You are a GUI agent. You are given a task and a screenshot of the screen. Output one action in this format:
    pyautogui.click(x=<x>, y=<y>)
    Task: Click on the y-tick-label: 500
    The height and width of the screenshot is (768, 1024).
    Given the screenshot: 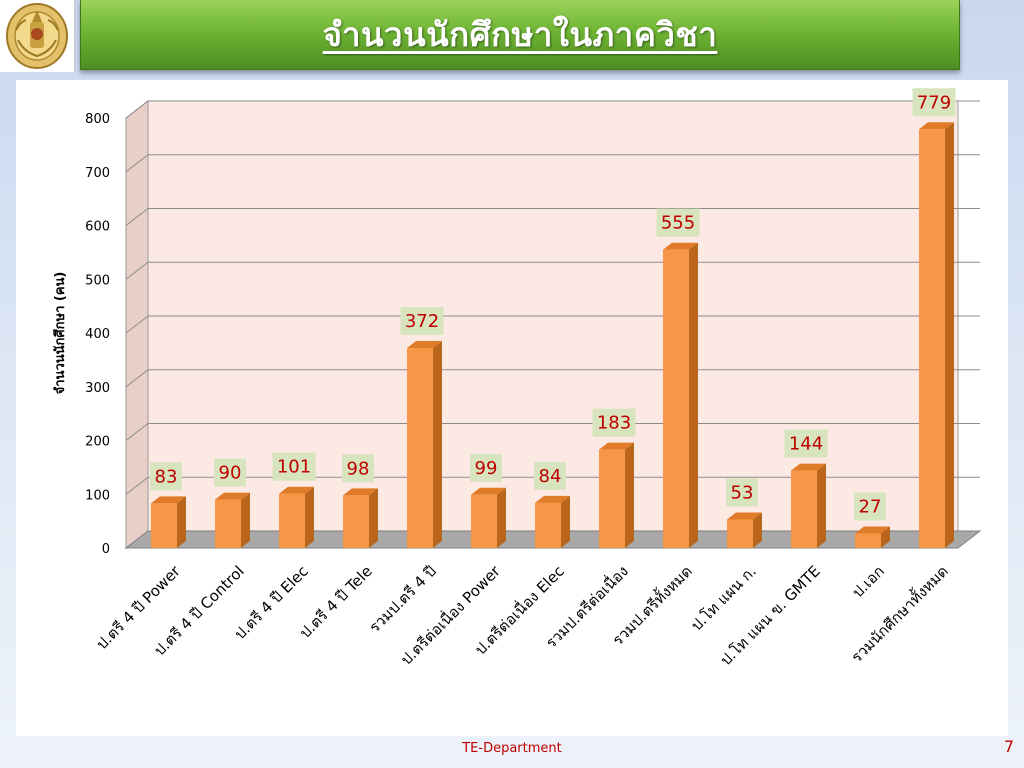 What is the action you would take?
    pyautogui.click(x=97, y=280)
    